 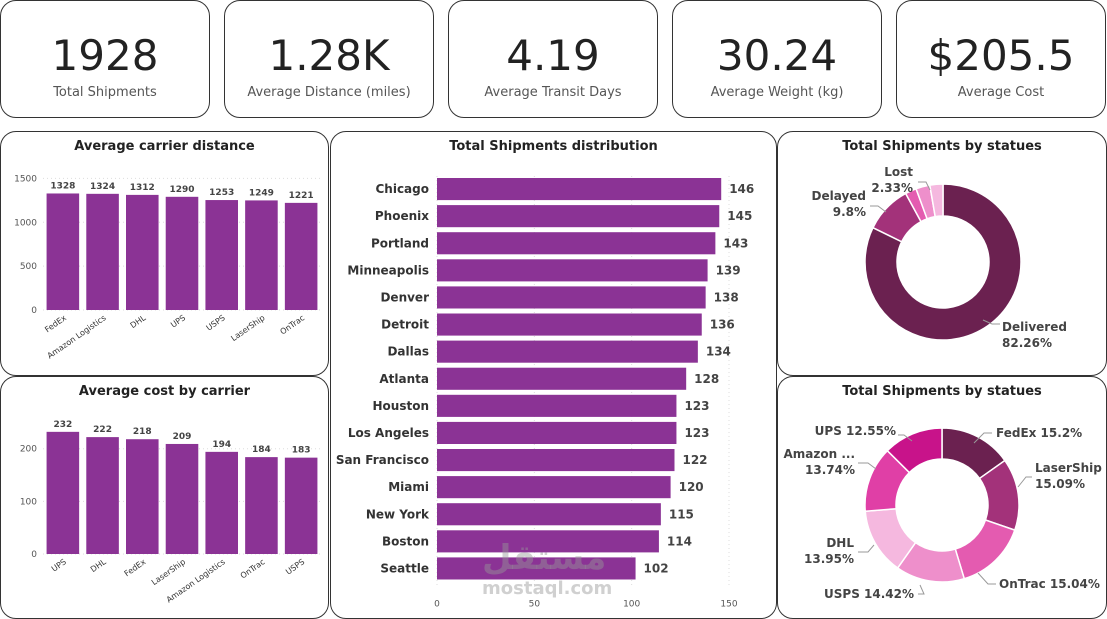 What do you see at coordinates (105, 55) in the screenshot?
I see `kpi-value: 1928` at bounding box center [105, 55].